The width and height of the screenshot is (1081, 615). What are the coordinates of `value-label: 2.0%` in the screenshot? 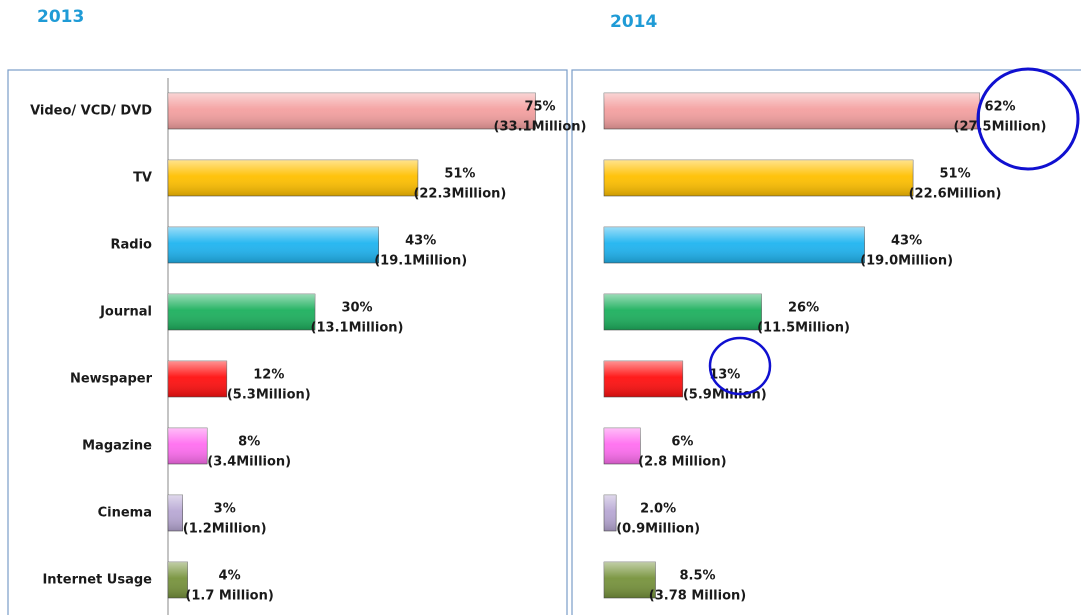 It's located at (658, 509).